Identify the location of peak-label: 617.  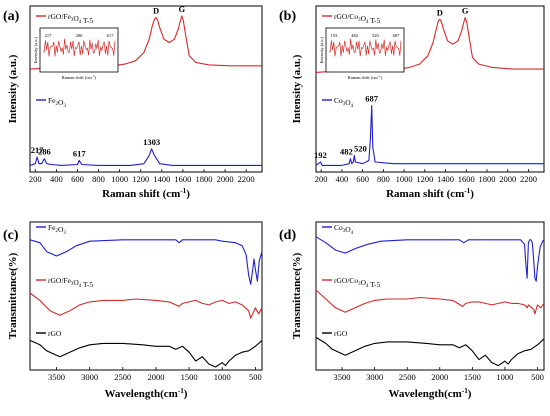
(80, 153).